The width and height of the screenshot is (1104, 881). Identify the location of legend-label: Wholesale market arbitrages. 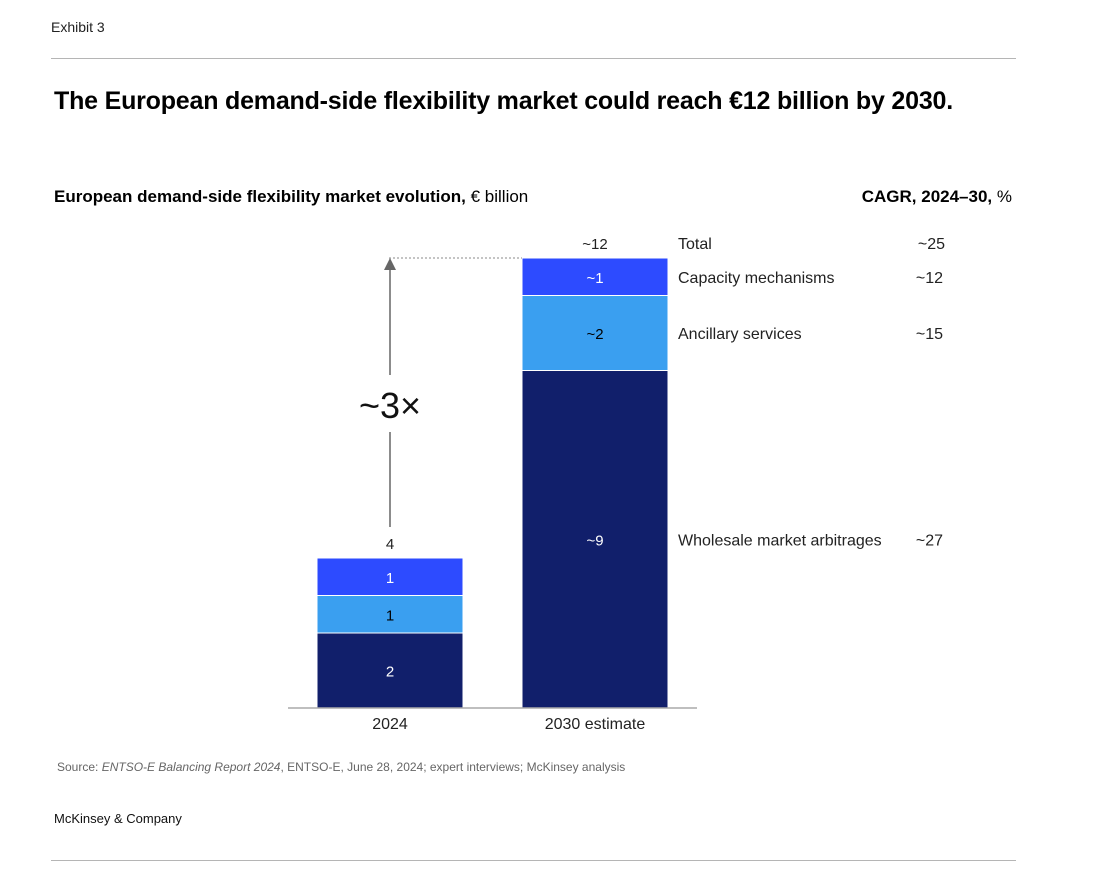
(780, 540).